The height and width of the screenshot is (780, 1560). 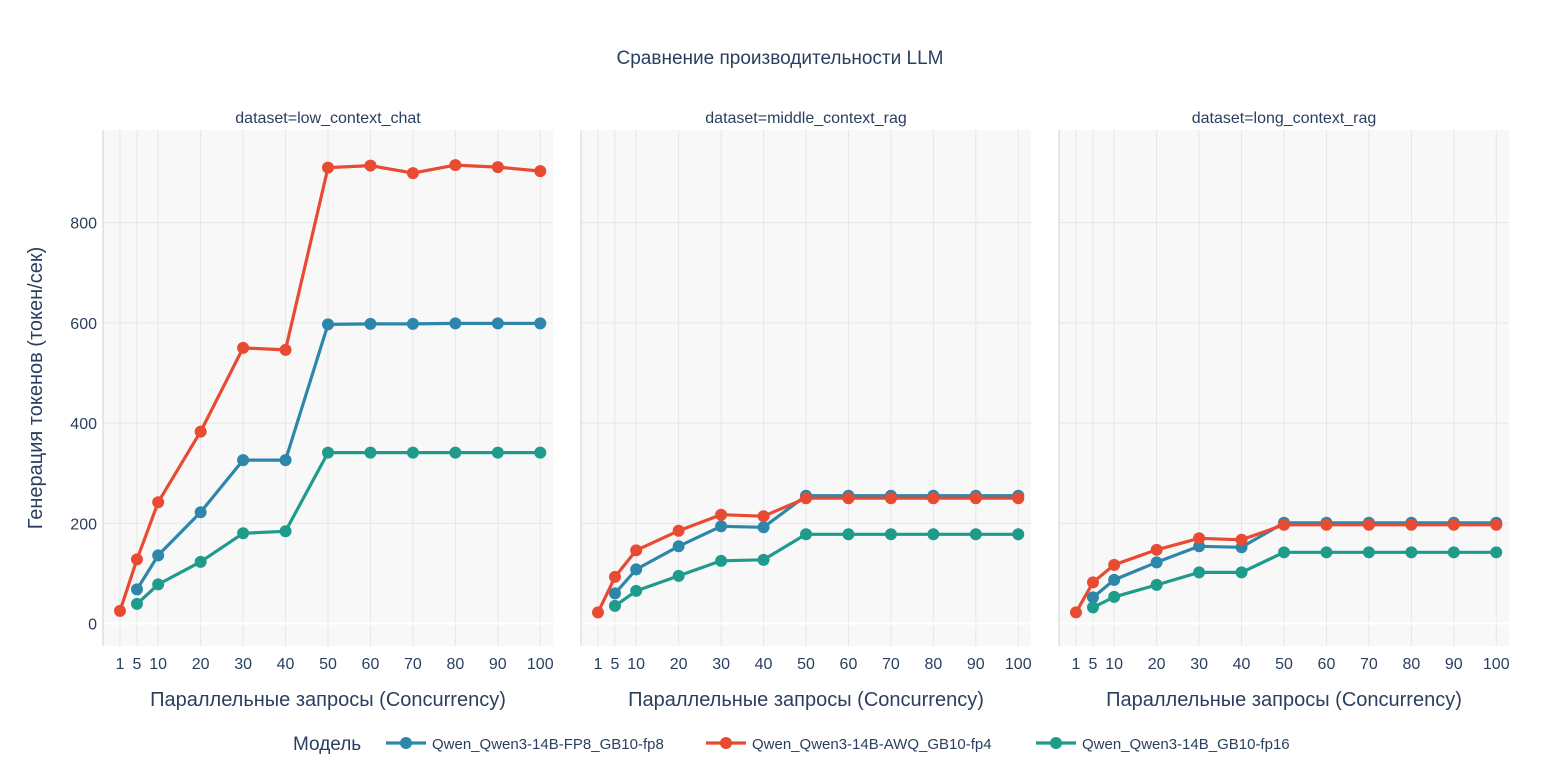 What do you see at coordinates (1199, 664) in the screenshot?
I see `x-tick-label: 30` at bounding box center [1199, 664].